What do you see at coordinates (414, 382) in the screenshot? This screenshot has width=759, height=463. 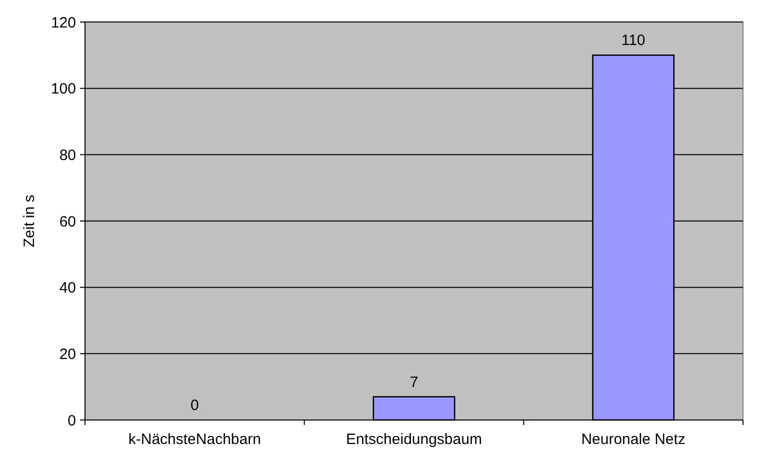 I see `data-label: 7` at bounding box center [414, 382].